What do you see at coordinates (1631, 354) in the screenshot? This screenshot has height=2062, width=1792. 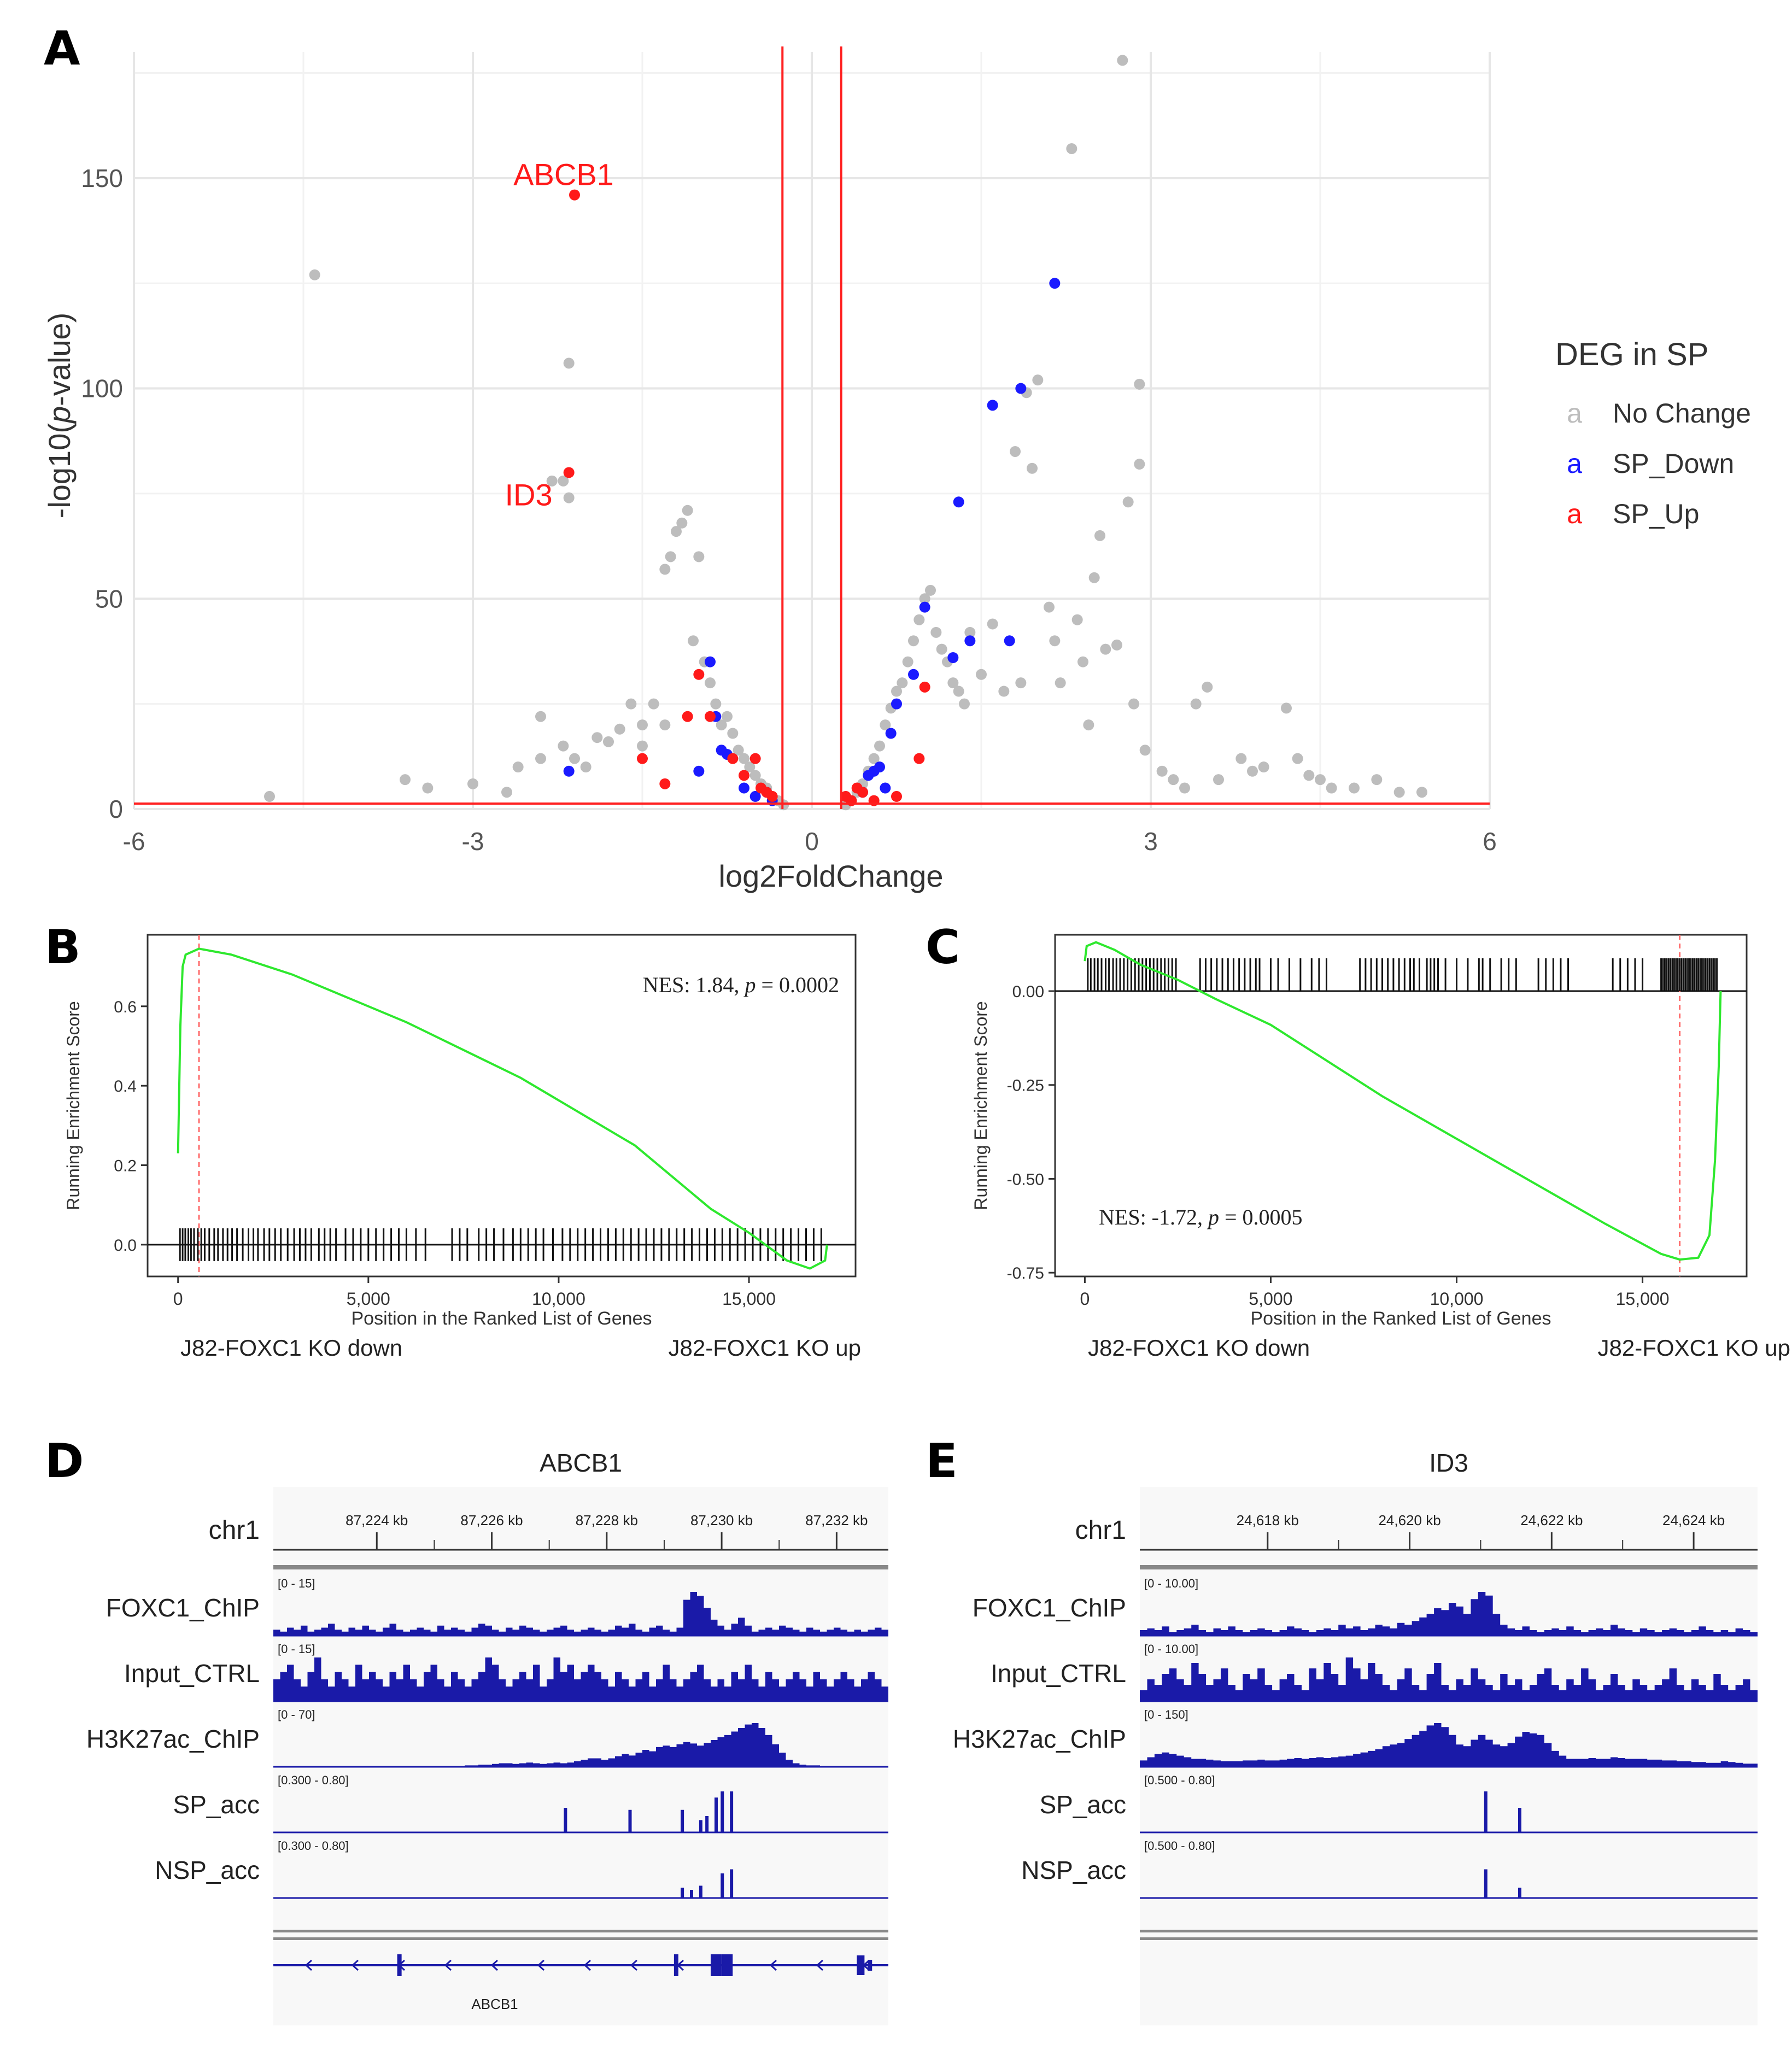 I see `legend-title: DEG in SP` at bounding box center [1631, 354].